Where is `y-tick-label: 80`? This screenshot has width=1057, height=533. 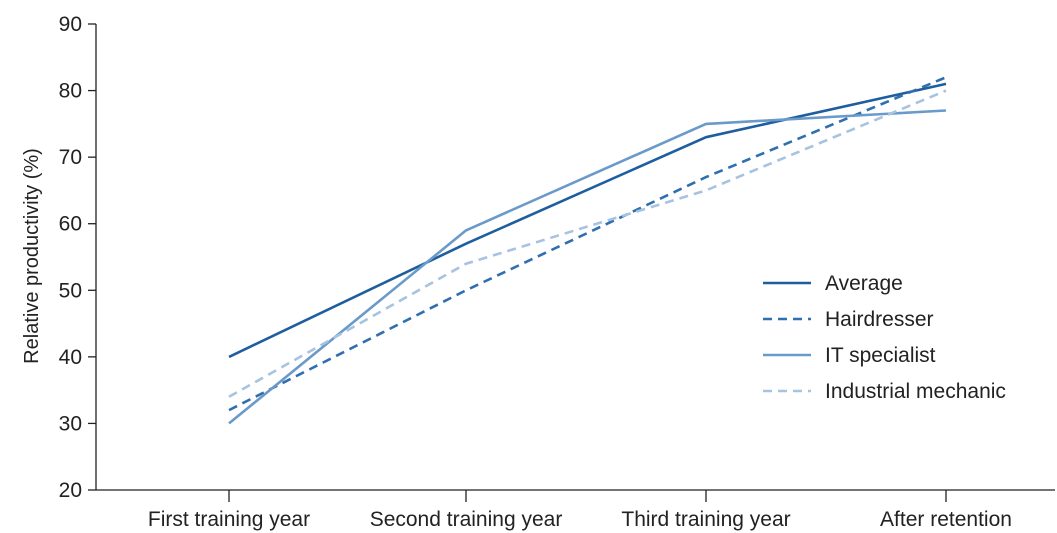 y-tick-label: 80 is located at coordinates (70, 91).